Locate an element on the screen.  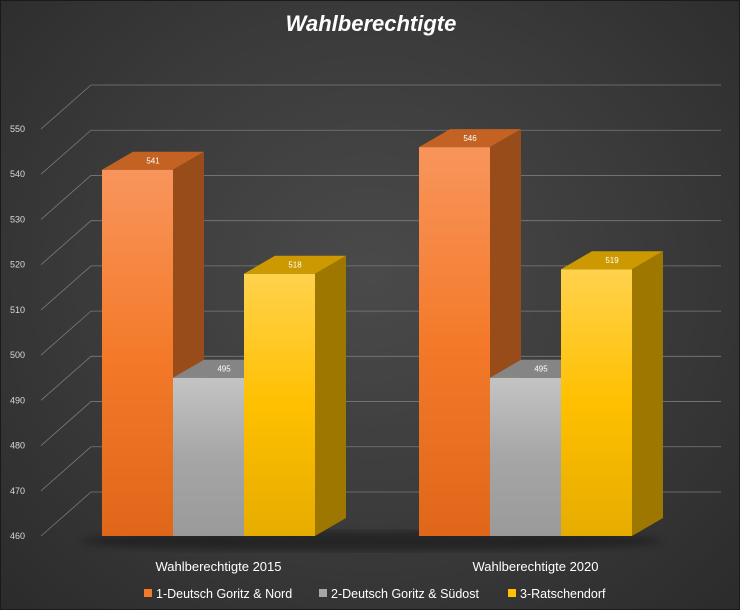
y-axis: 460 470 480 490 500 510 520 530 540 550 is located at coordinates (17, 332).